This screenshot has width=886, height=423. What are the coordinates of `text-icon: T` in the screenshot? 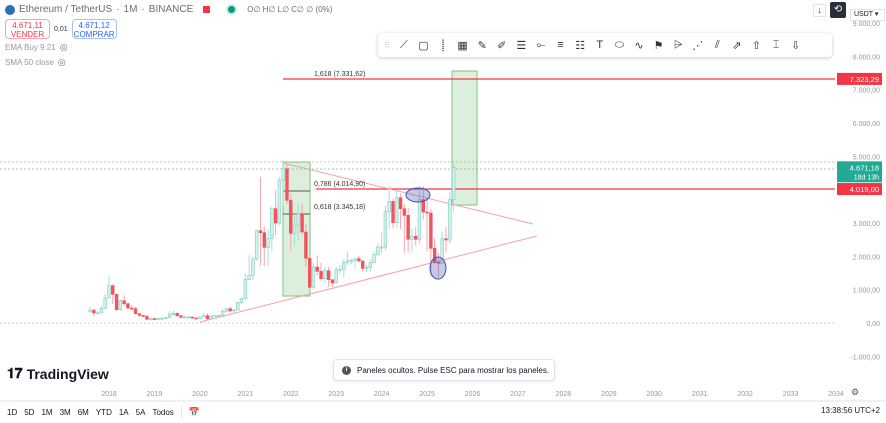 It's located at (600, 45).